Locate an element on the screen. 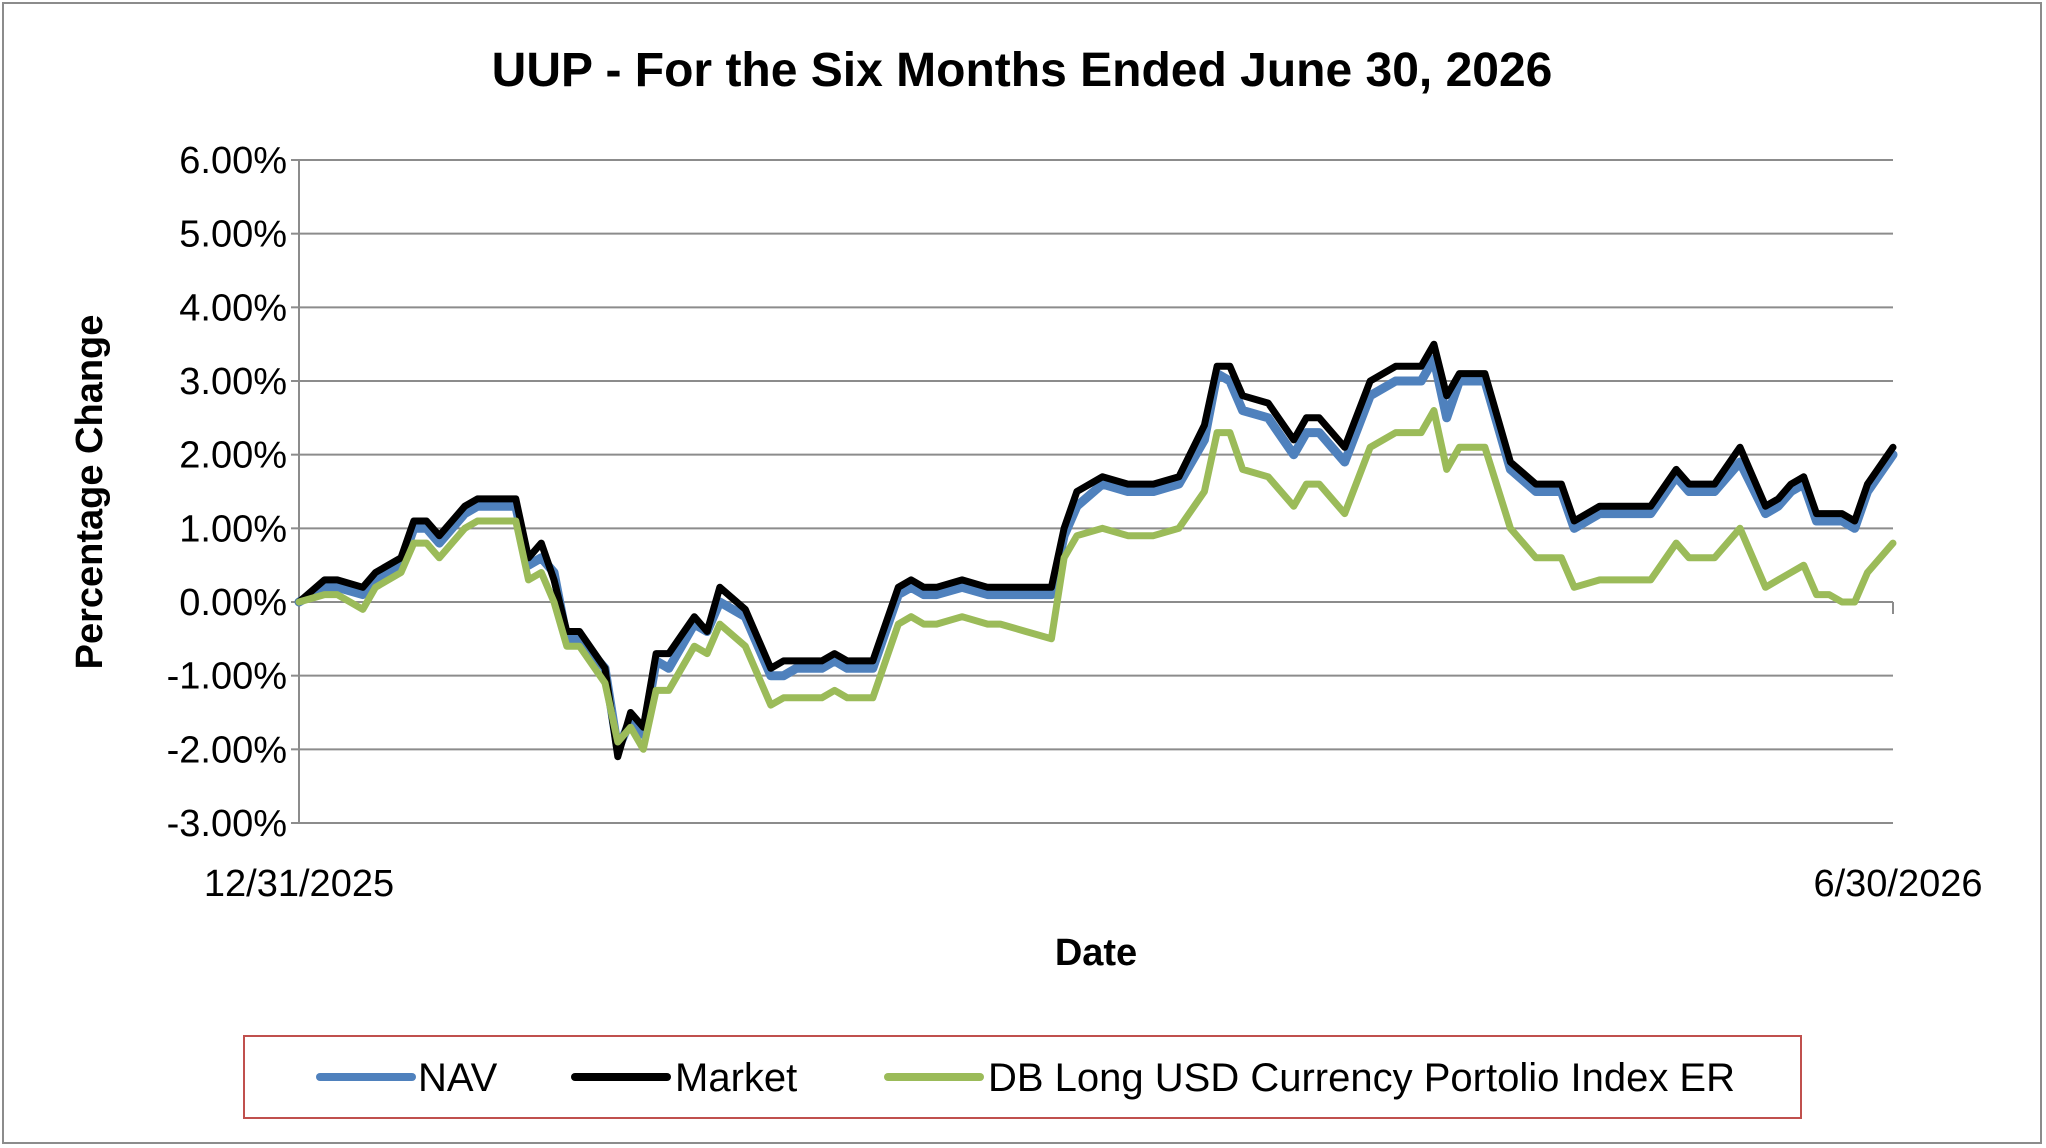  y-axis-title: Percentage Change is located at coordinates (90, 492).